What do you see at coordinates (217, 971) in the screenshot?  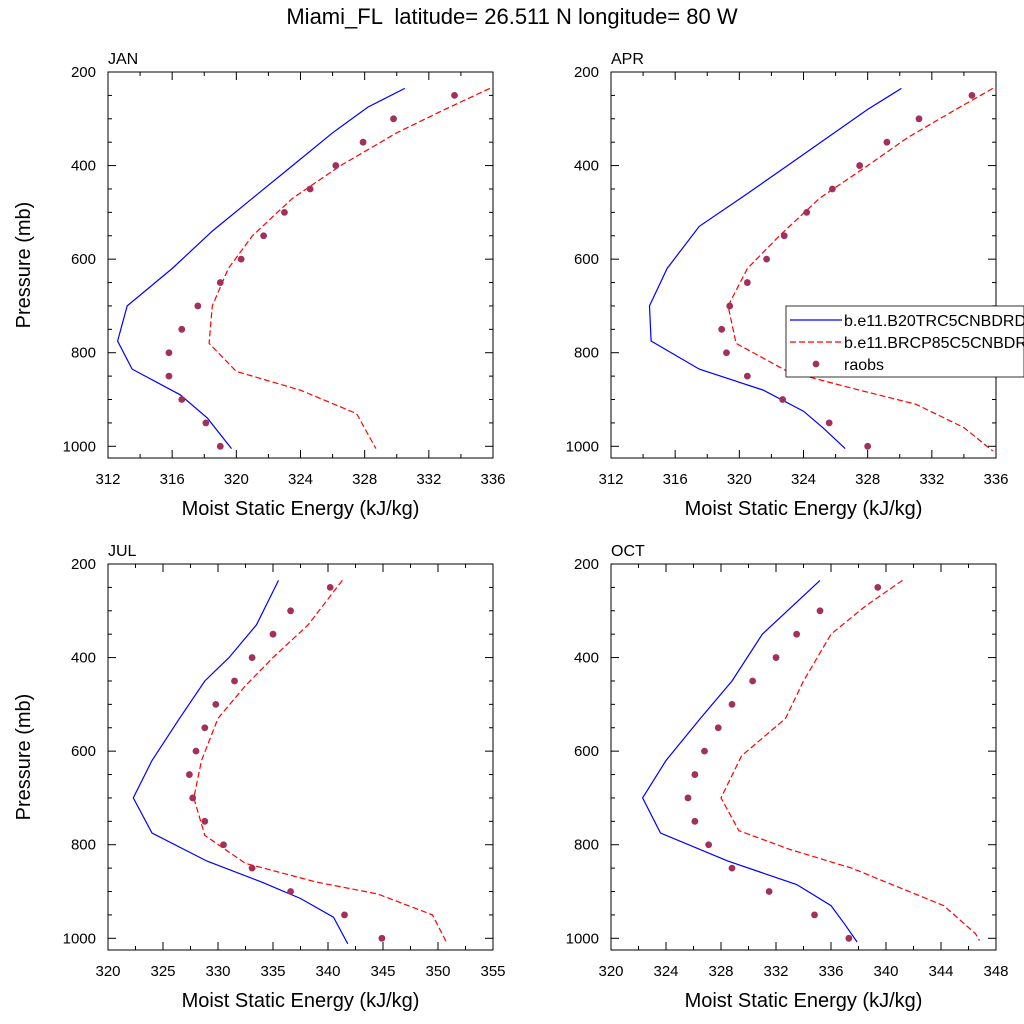 I see `x-tick-label: 330` at bounding box center [217, 971].